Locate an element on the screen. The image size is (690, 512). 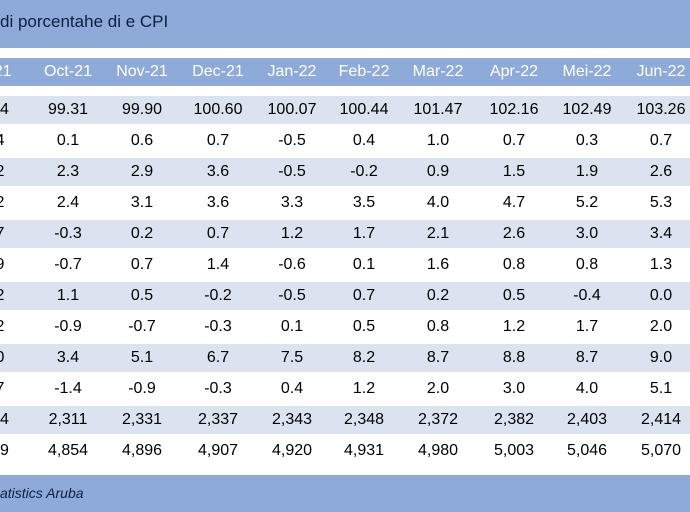
table-cell: 5.3 is located at coordinates (661, 202).